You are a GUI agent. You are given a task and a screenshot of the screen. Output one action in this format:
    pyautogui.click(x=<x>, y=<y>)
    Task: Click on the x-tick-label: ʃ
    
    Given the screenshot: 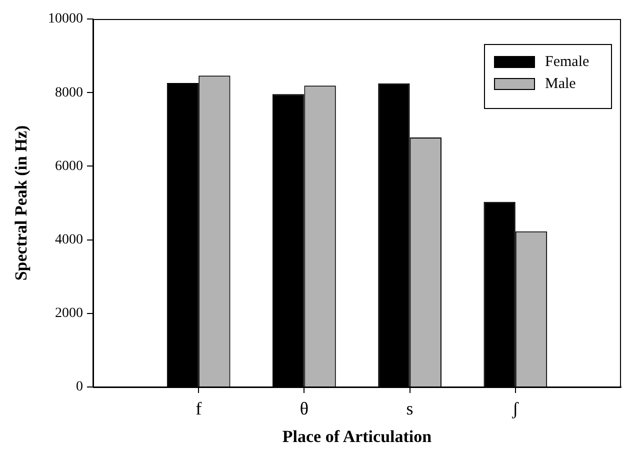 What is the action you would take?
    pyautogui.click(x=515, y=408)
    